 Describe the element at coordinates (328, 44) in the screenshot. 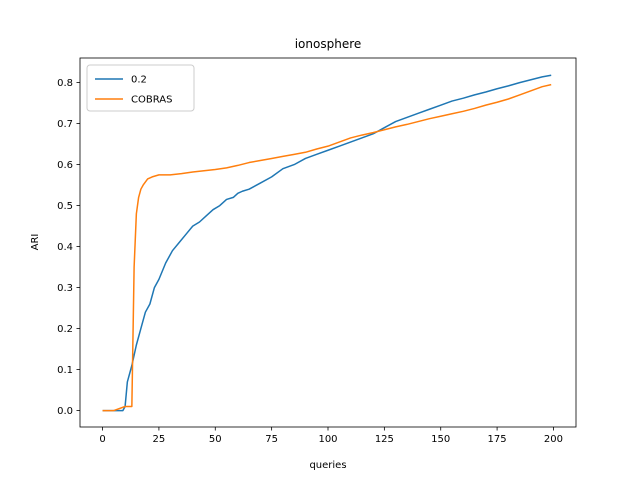

I see `chart-title: ionosphere` at that location.